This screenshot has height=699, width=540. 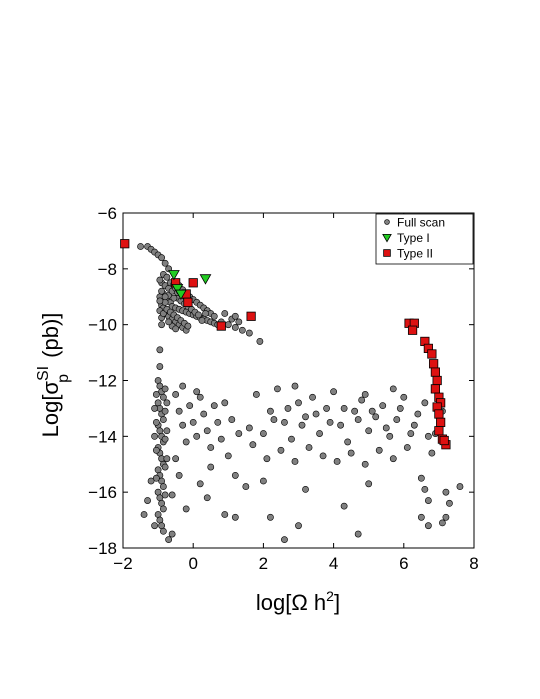 I want to click on y-axis-title-main: Log[σ, so click(x=50, y=409).